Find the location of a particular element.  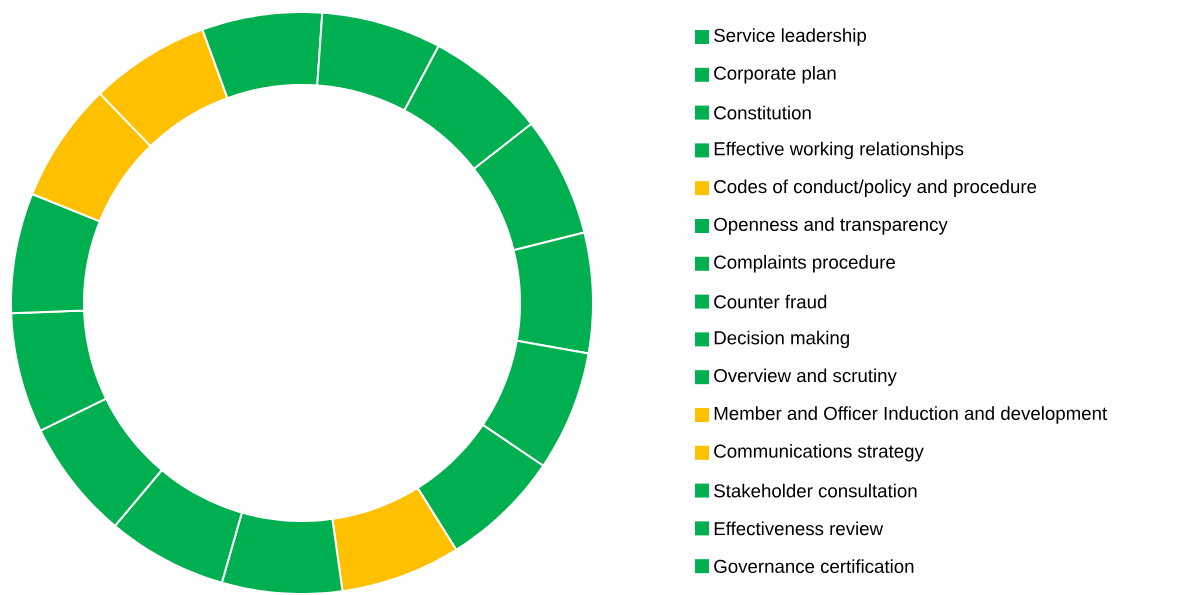

legend-label: Complaints procedure is located at coordinates (805, 264).